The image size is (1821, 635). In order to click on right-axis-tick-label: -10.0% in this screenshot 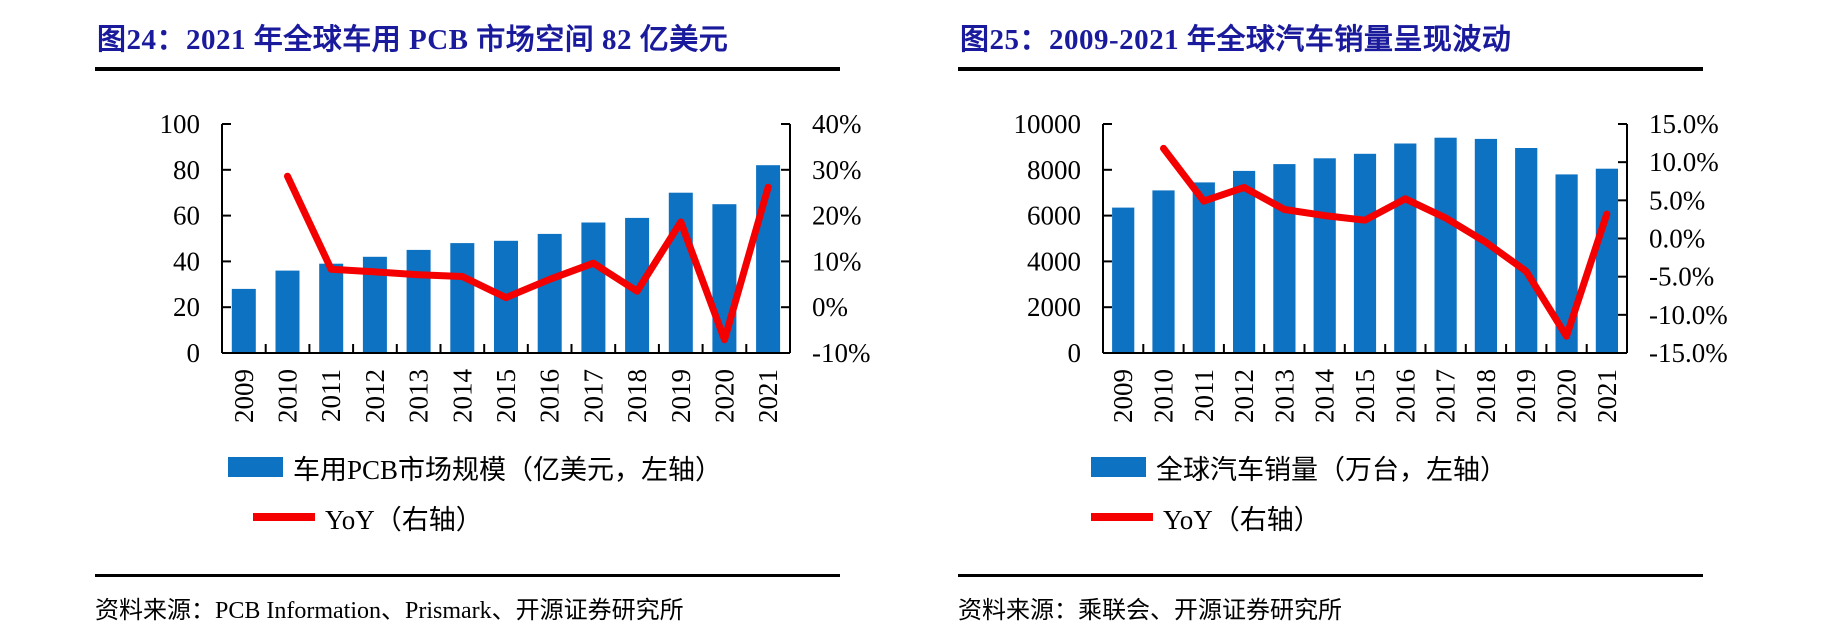, I will do `click(1688, 315)`.